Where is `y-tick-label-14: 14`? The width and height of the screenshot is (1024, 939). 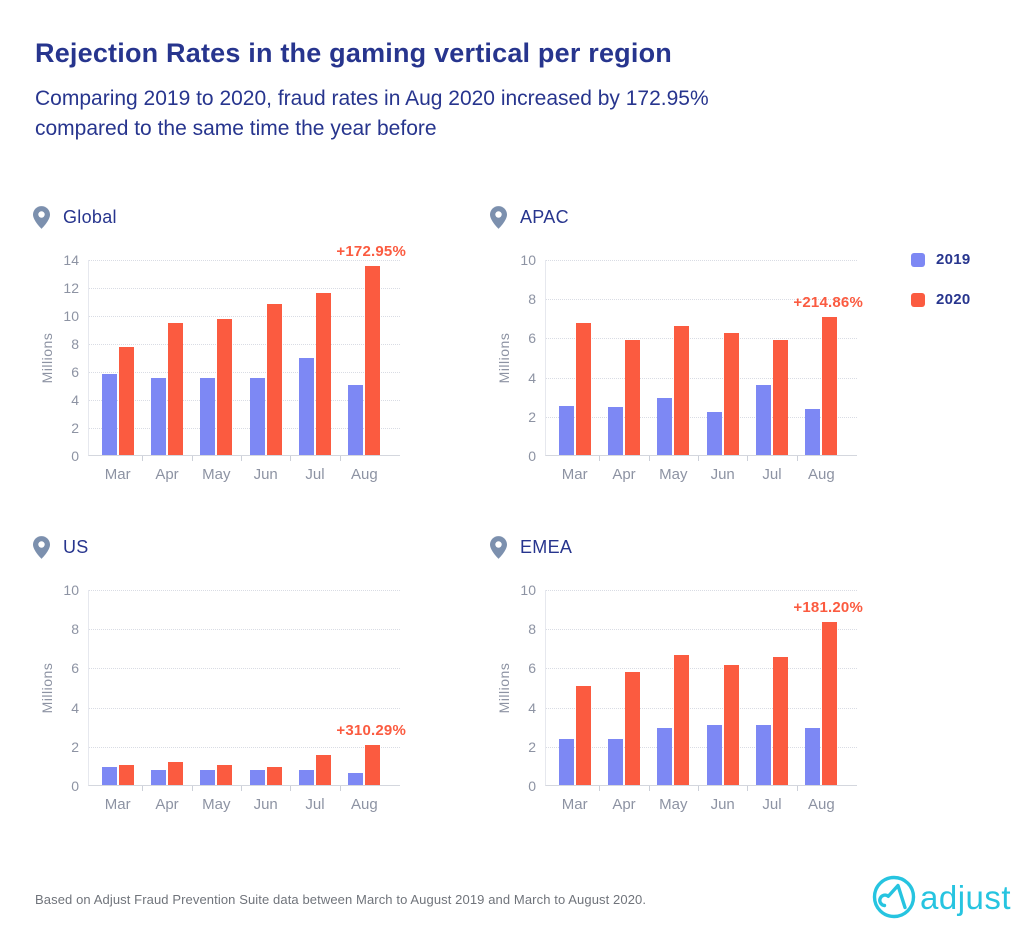
y-tick-label-14: 14 is located at coordinates (71, 260).